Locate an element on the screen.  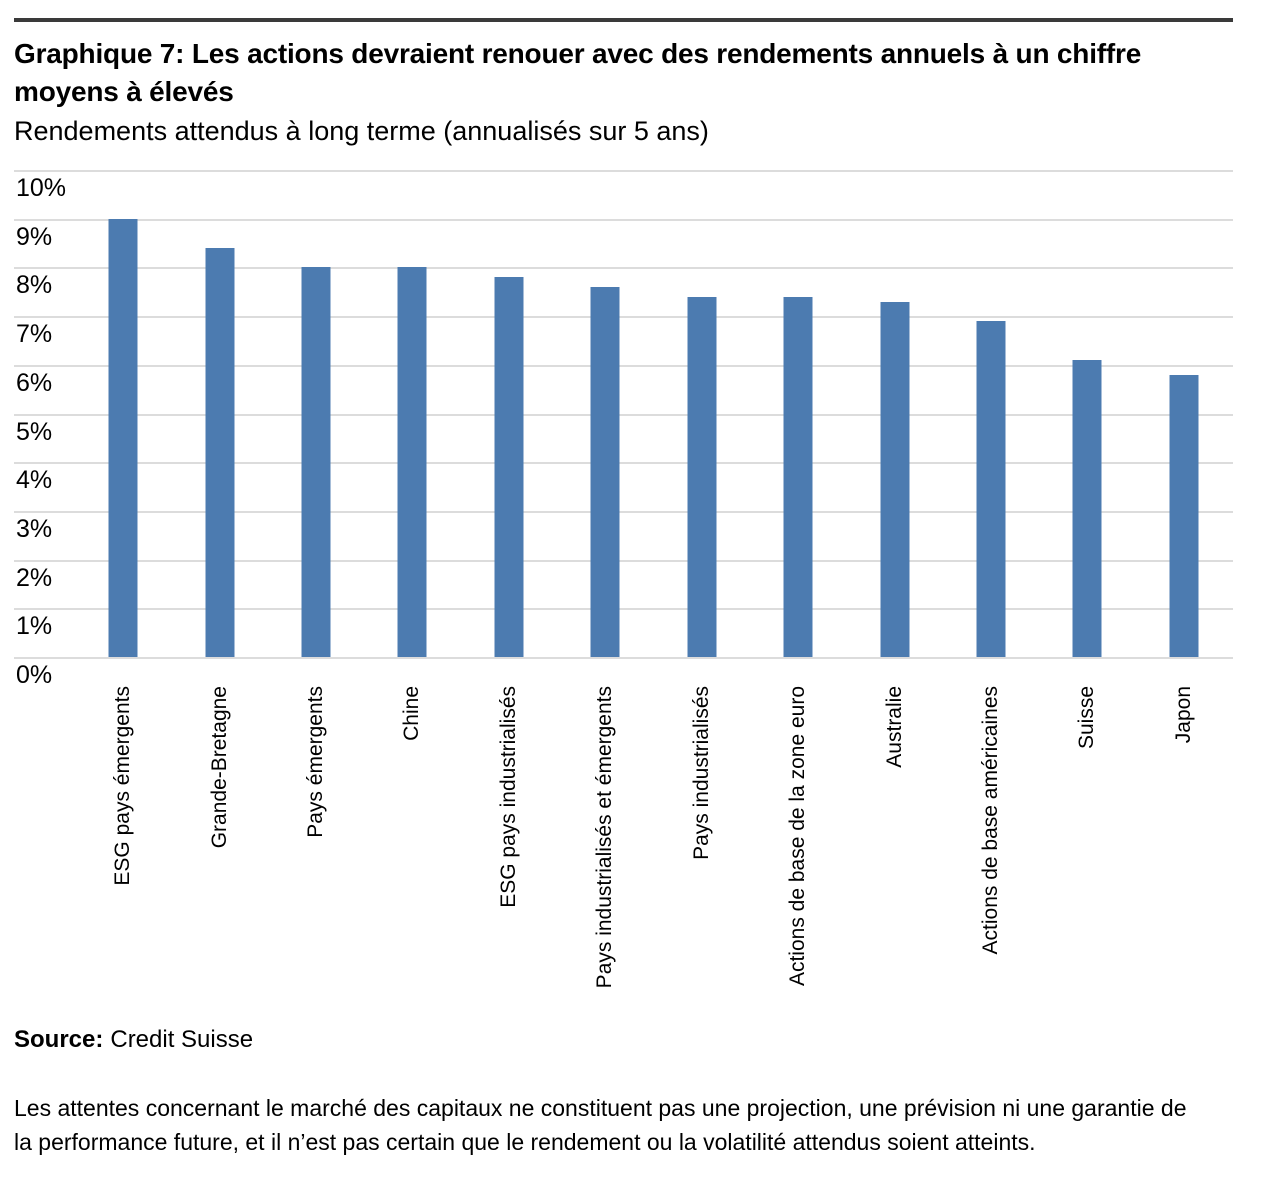
x-label-cell: ESG pays émergents is located at coordinates (123, 843).